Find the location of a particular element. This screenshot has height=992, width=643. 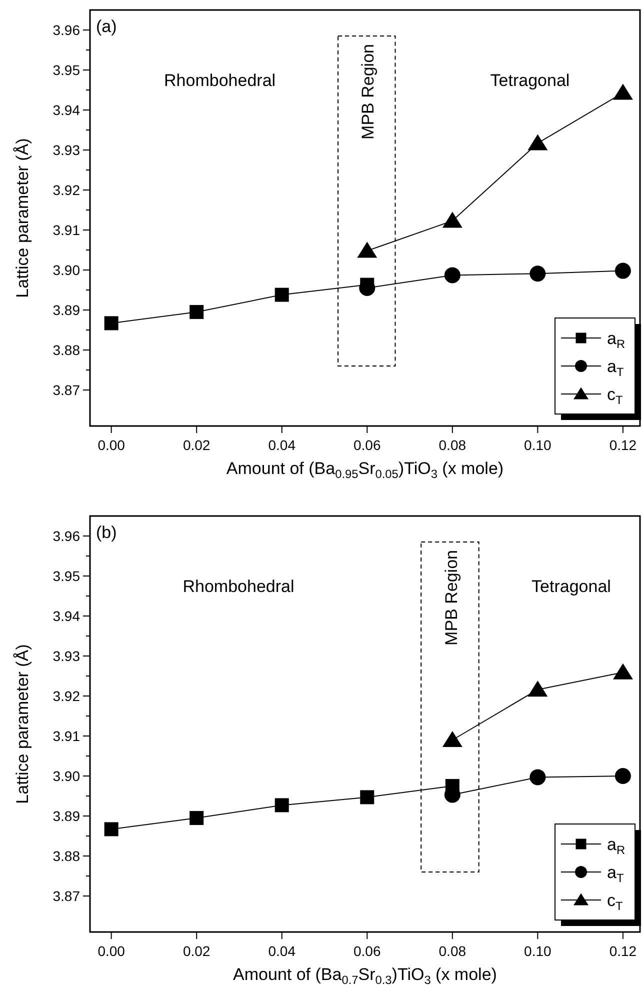

annotation: (a) is located at coordinates (106, 26).